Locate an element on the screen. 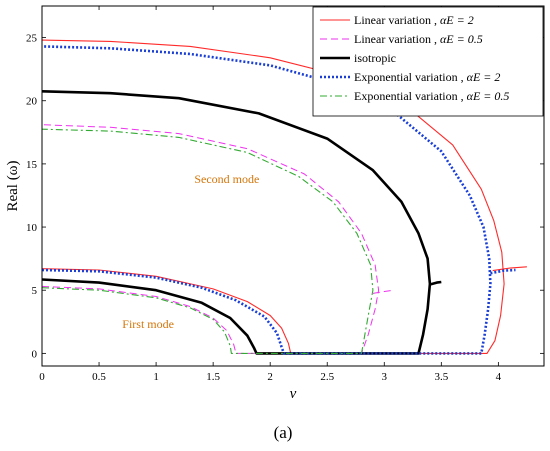  x-tick-label: 0.5 is located at coordinates (99, 377).